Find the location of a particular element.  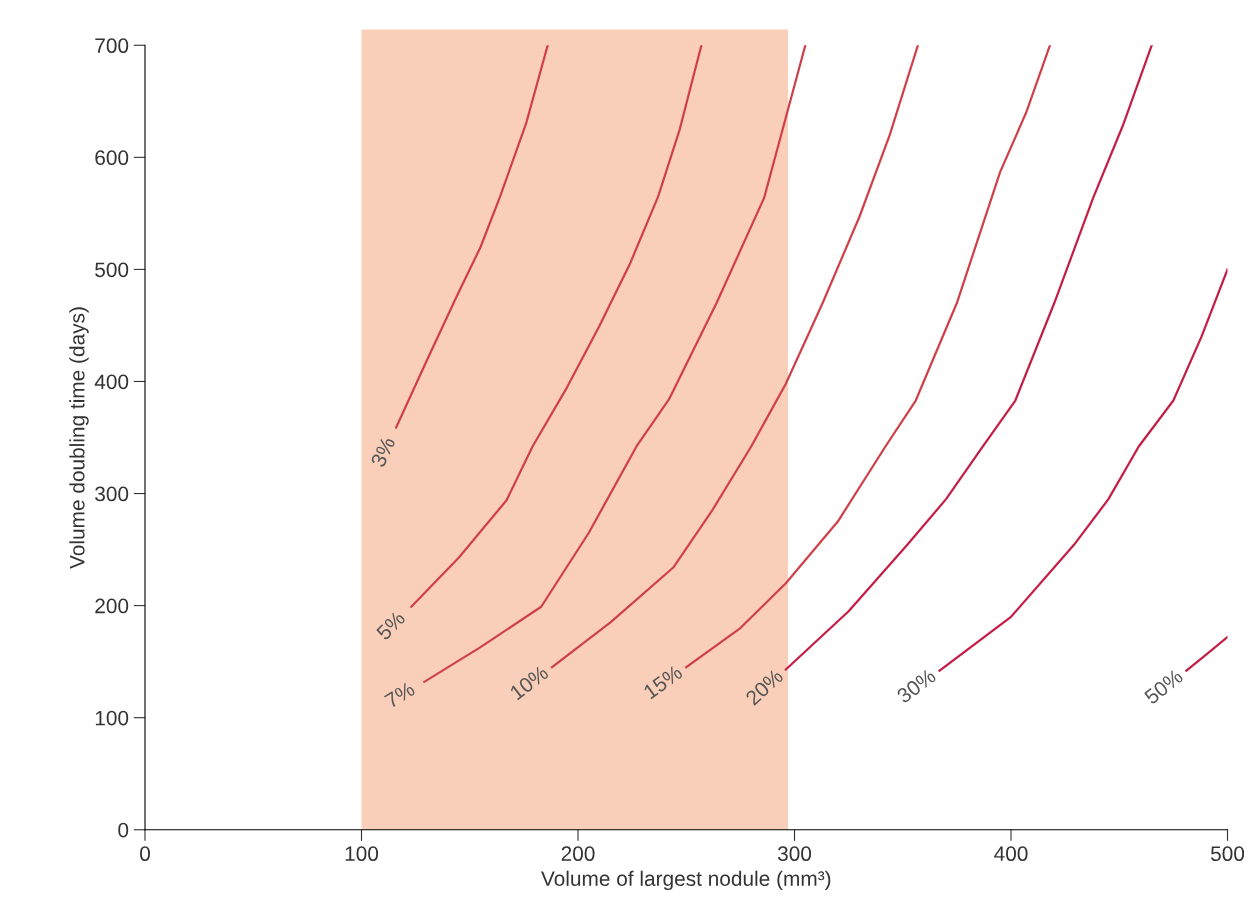

x-tick-label: 400 is located at coordinates (1011, 854).